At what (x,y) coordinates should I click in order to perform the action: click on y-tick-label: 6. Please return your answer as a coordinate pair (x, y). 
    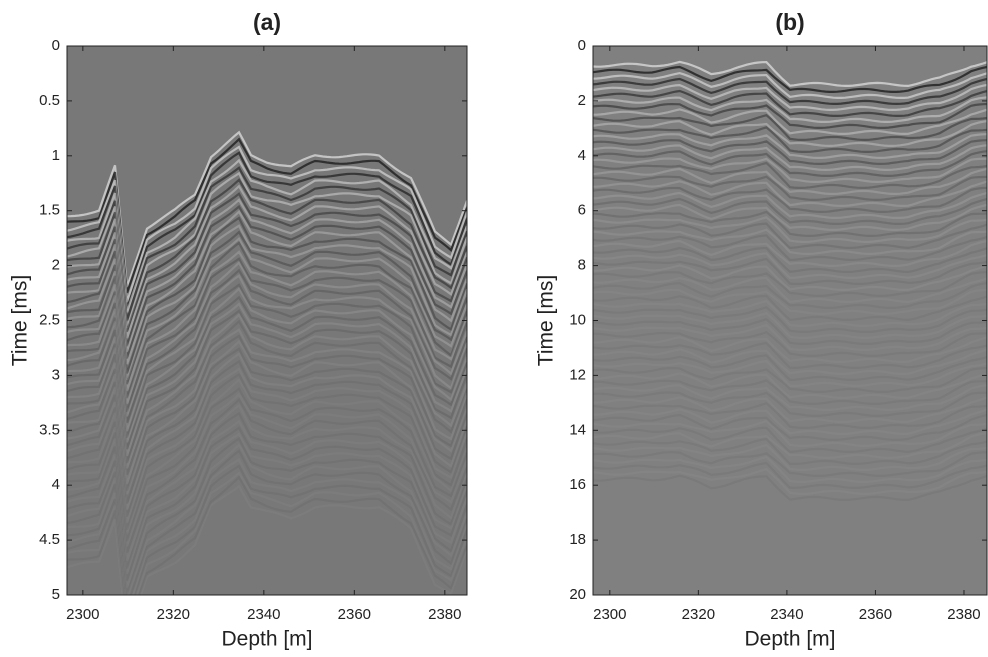
    Looking at the image, I should click on (582, 210).